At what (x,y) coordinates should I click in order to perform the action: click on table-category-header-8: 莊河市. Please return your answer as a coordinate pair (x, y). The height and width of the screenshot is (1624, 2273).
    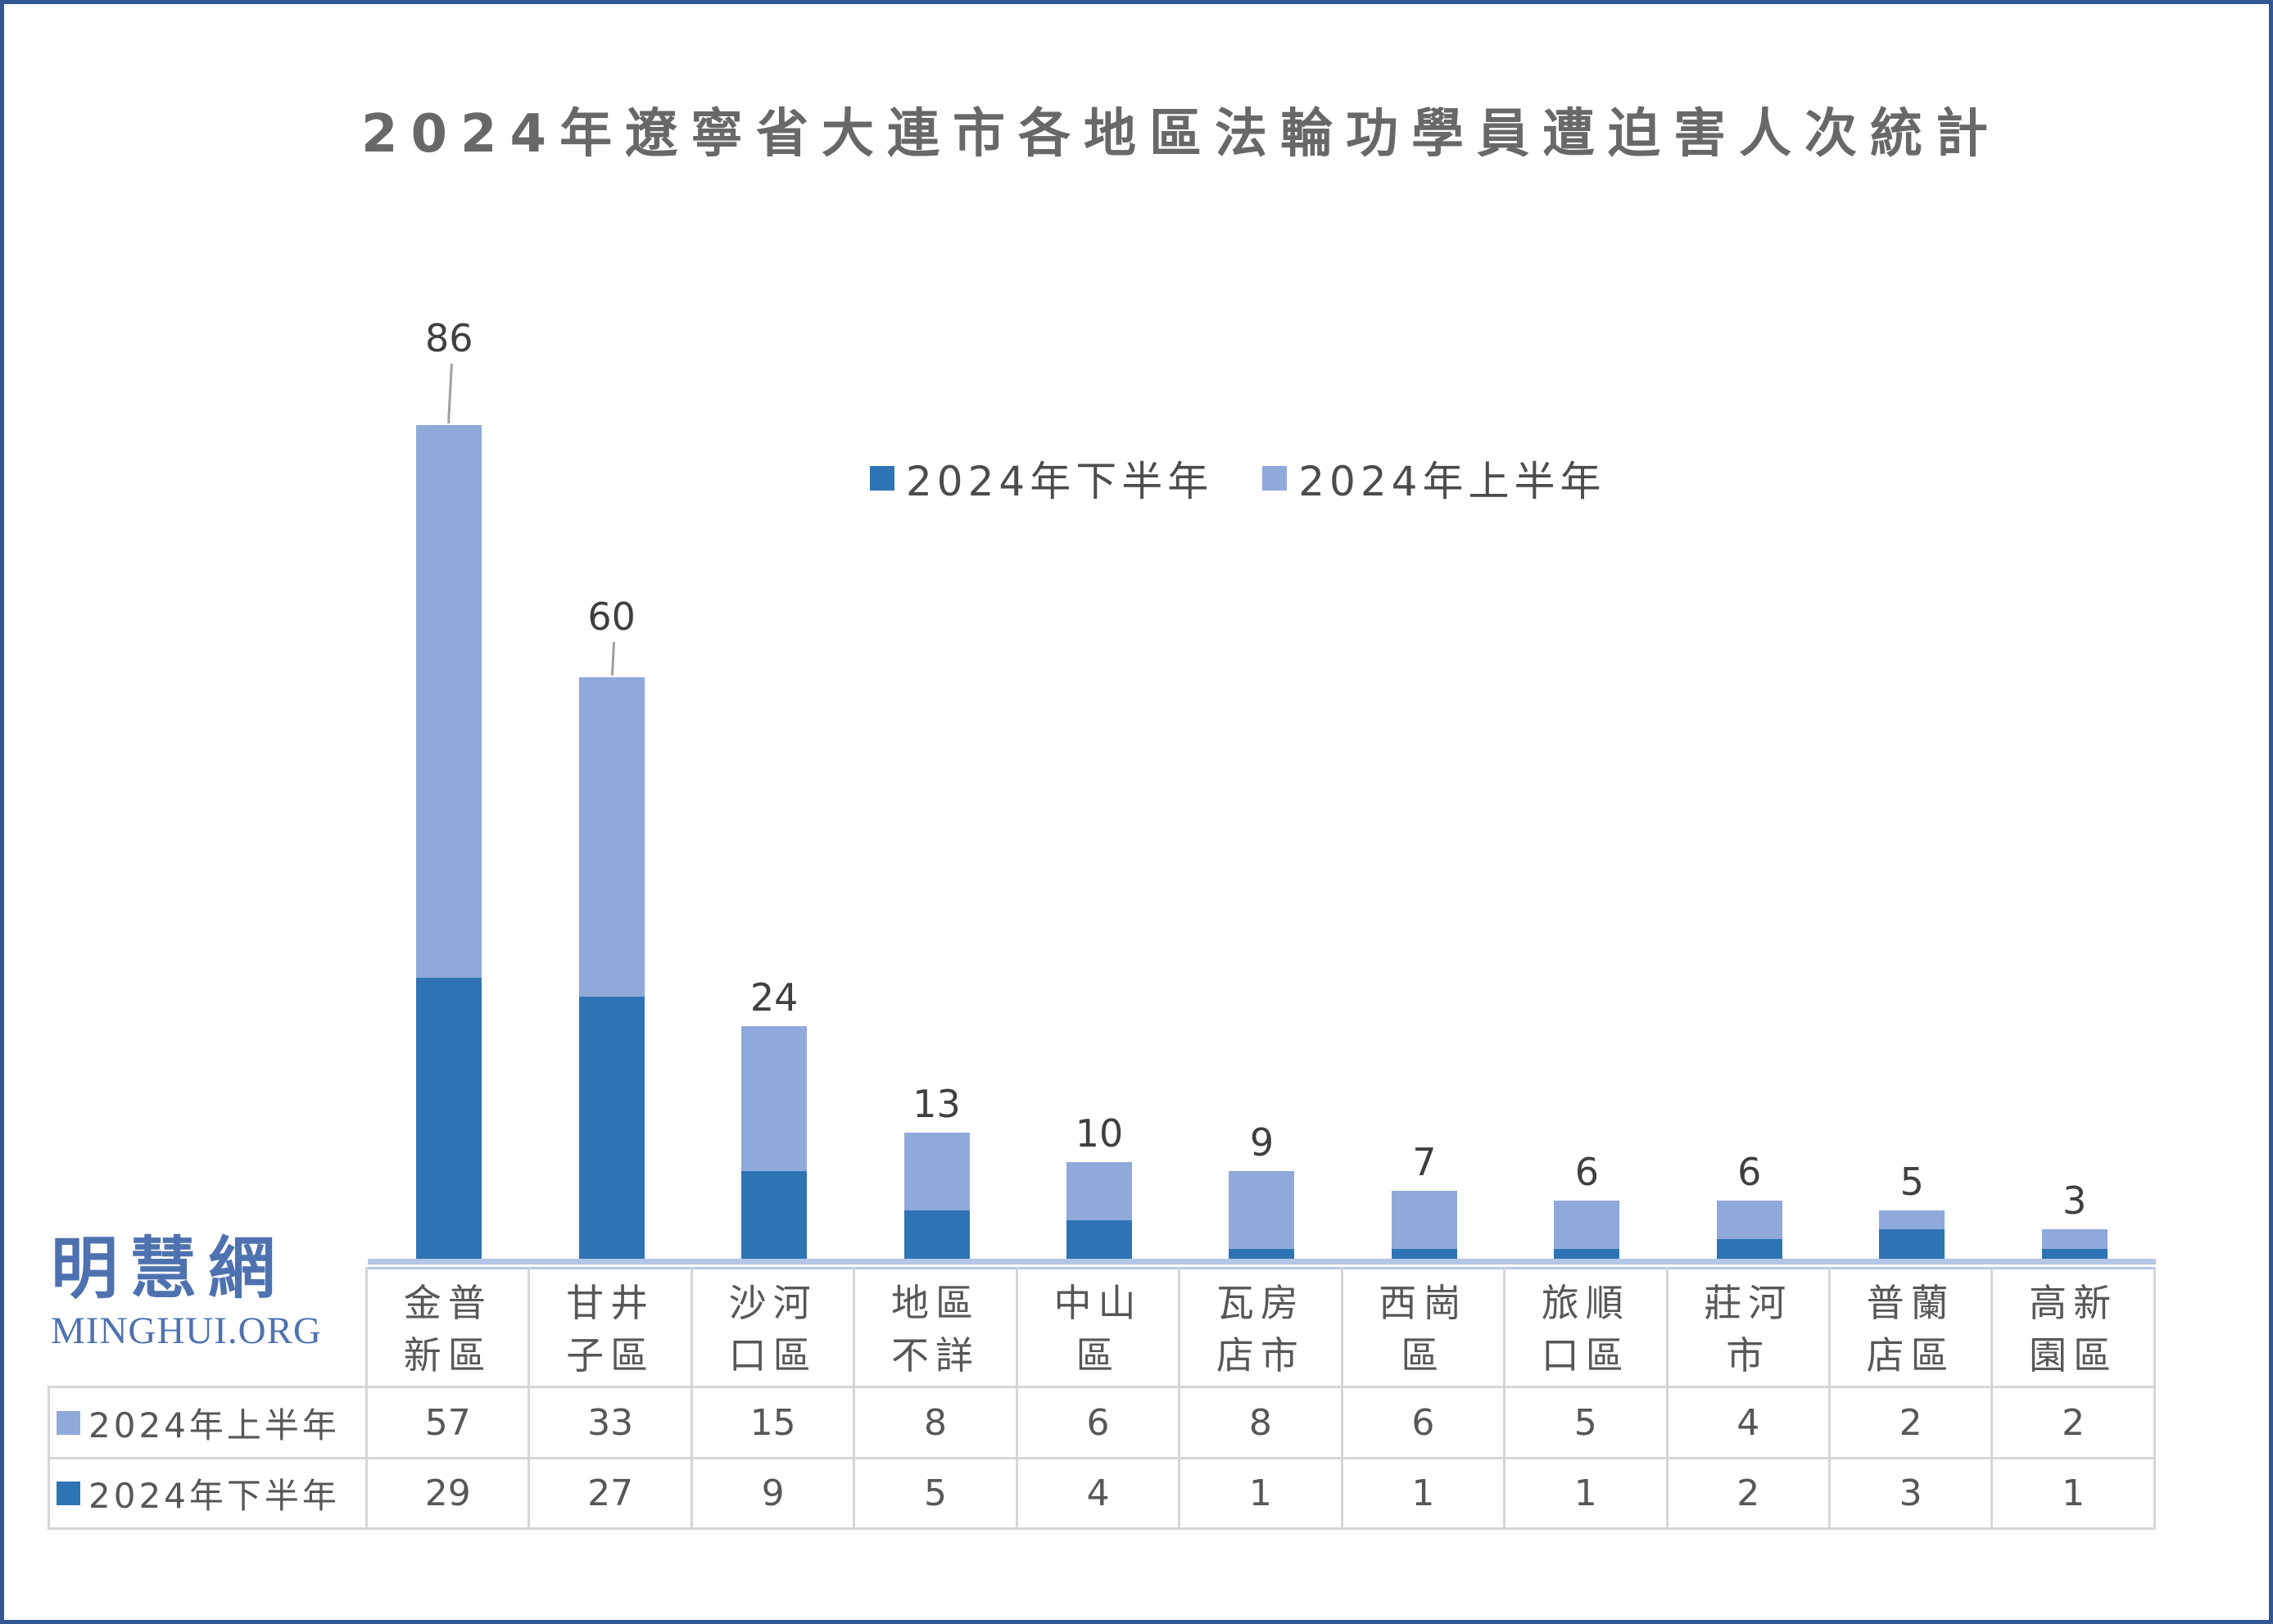
    Looking at the image, I should click on (1749, 1327).